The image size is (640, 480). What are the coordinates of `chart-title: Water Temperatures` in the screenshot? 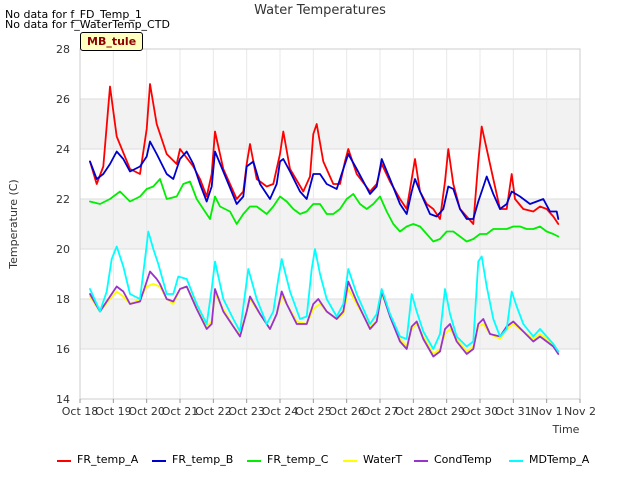 It's located at (320, 10).